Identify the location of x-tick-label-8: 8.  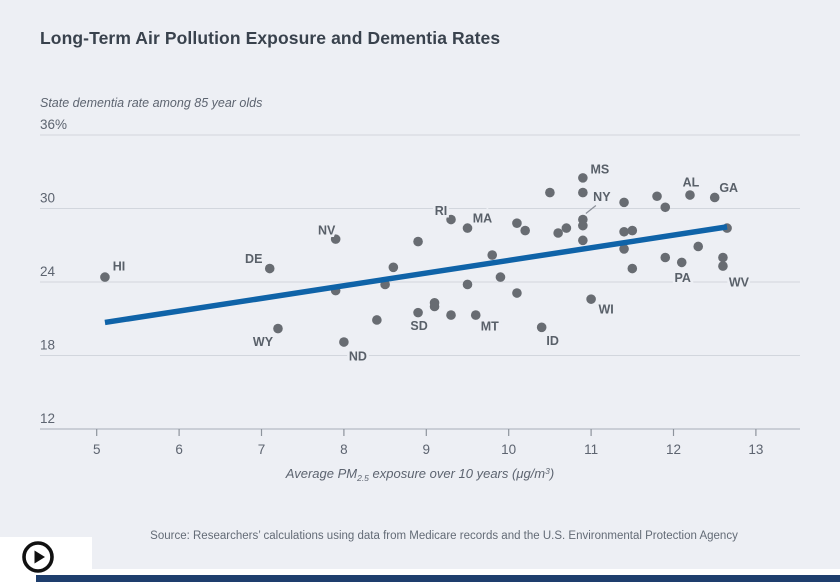
(344, 449).